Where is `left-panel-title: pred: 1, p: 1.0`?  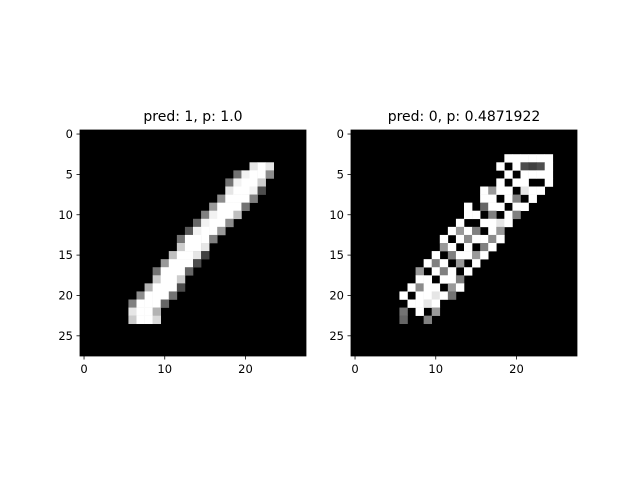 left-panel-title: pred: 1, p: 1.0 is located at coordinates (192, 117).